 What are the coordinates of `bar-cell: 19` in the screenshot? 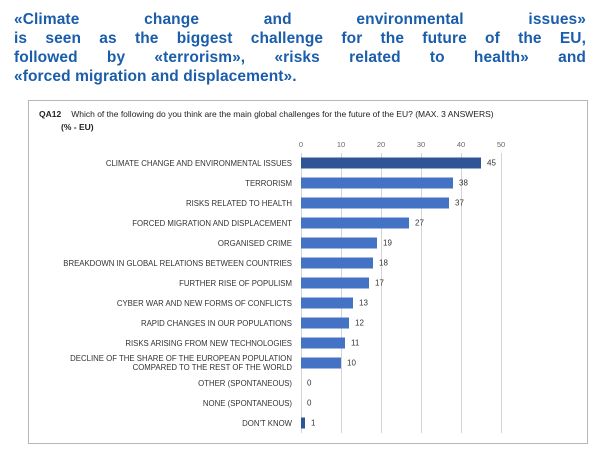 It's located at (439, 243).